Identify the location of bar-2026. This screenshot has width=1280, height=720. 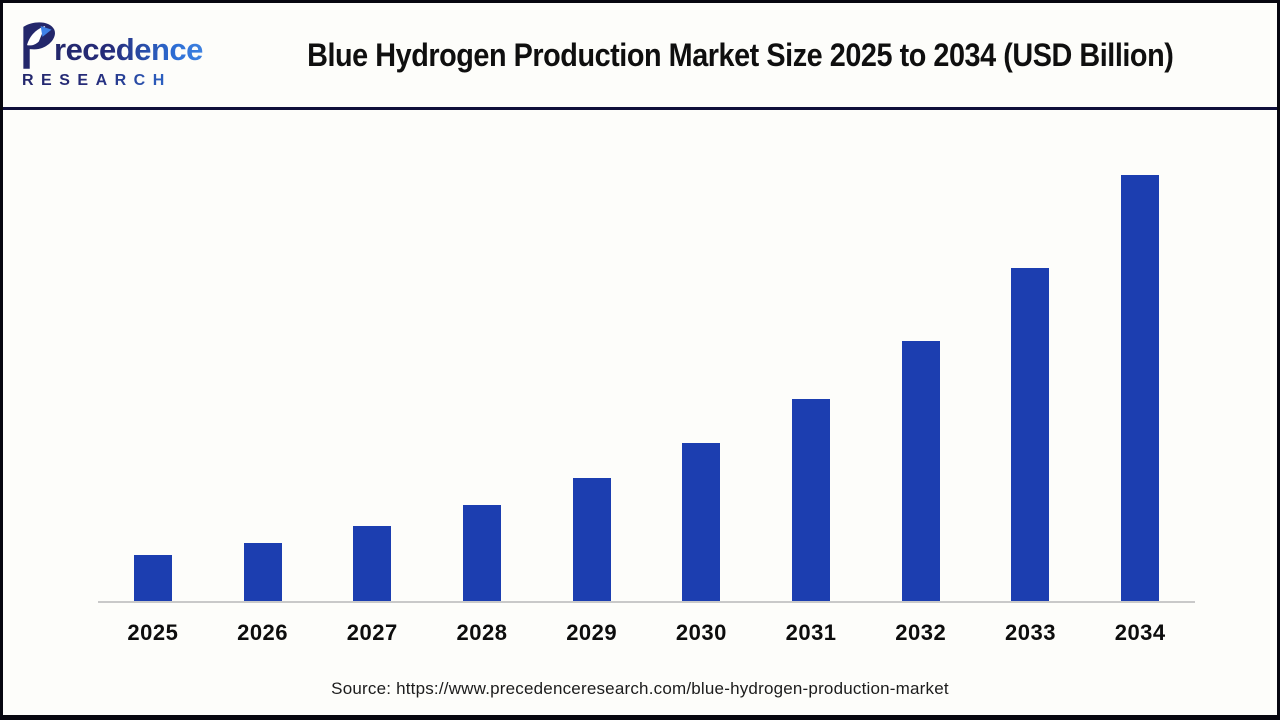
(262, 572).